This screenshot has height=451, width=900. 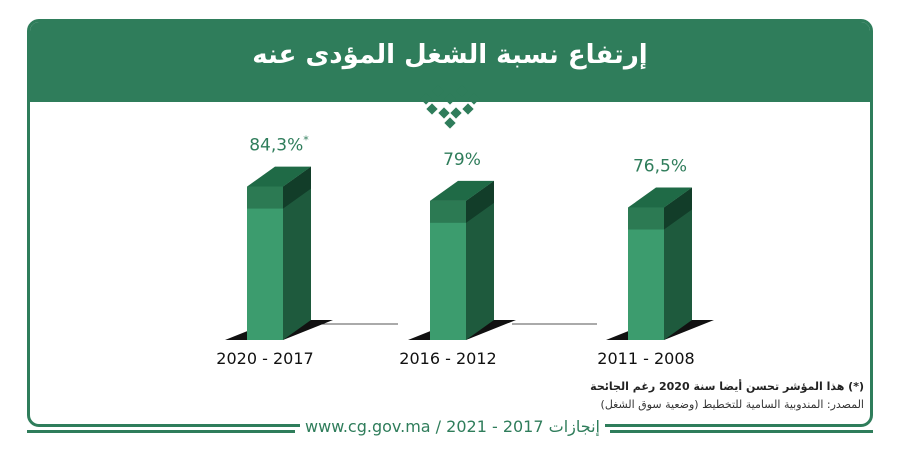 I want to click on x-tick-label: 2020 - 2017, so click(x=264, y=358).